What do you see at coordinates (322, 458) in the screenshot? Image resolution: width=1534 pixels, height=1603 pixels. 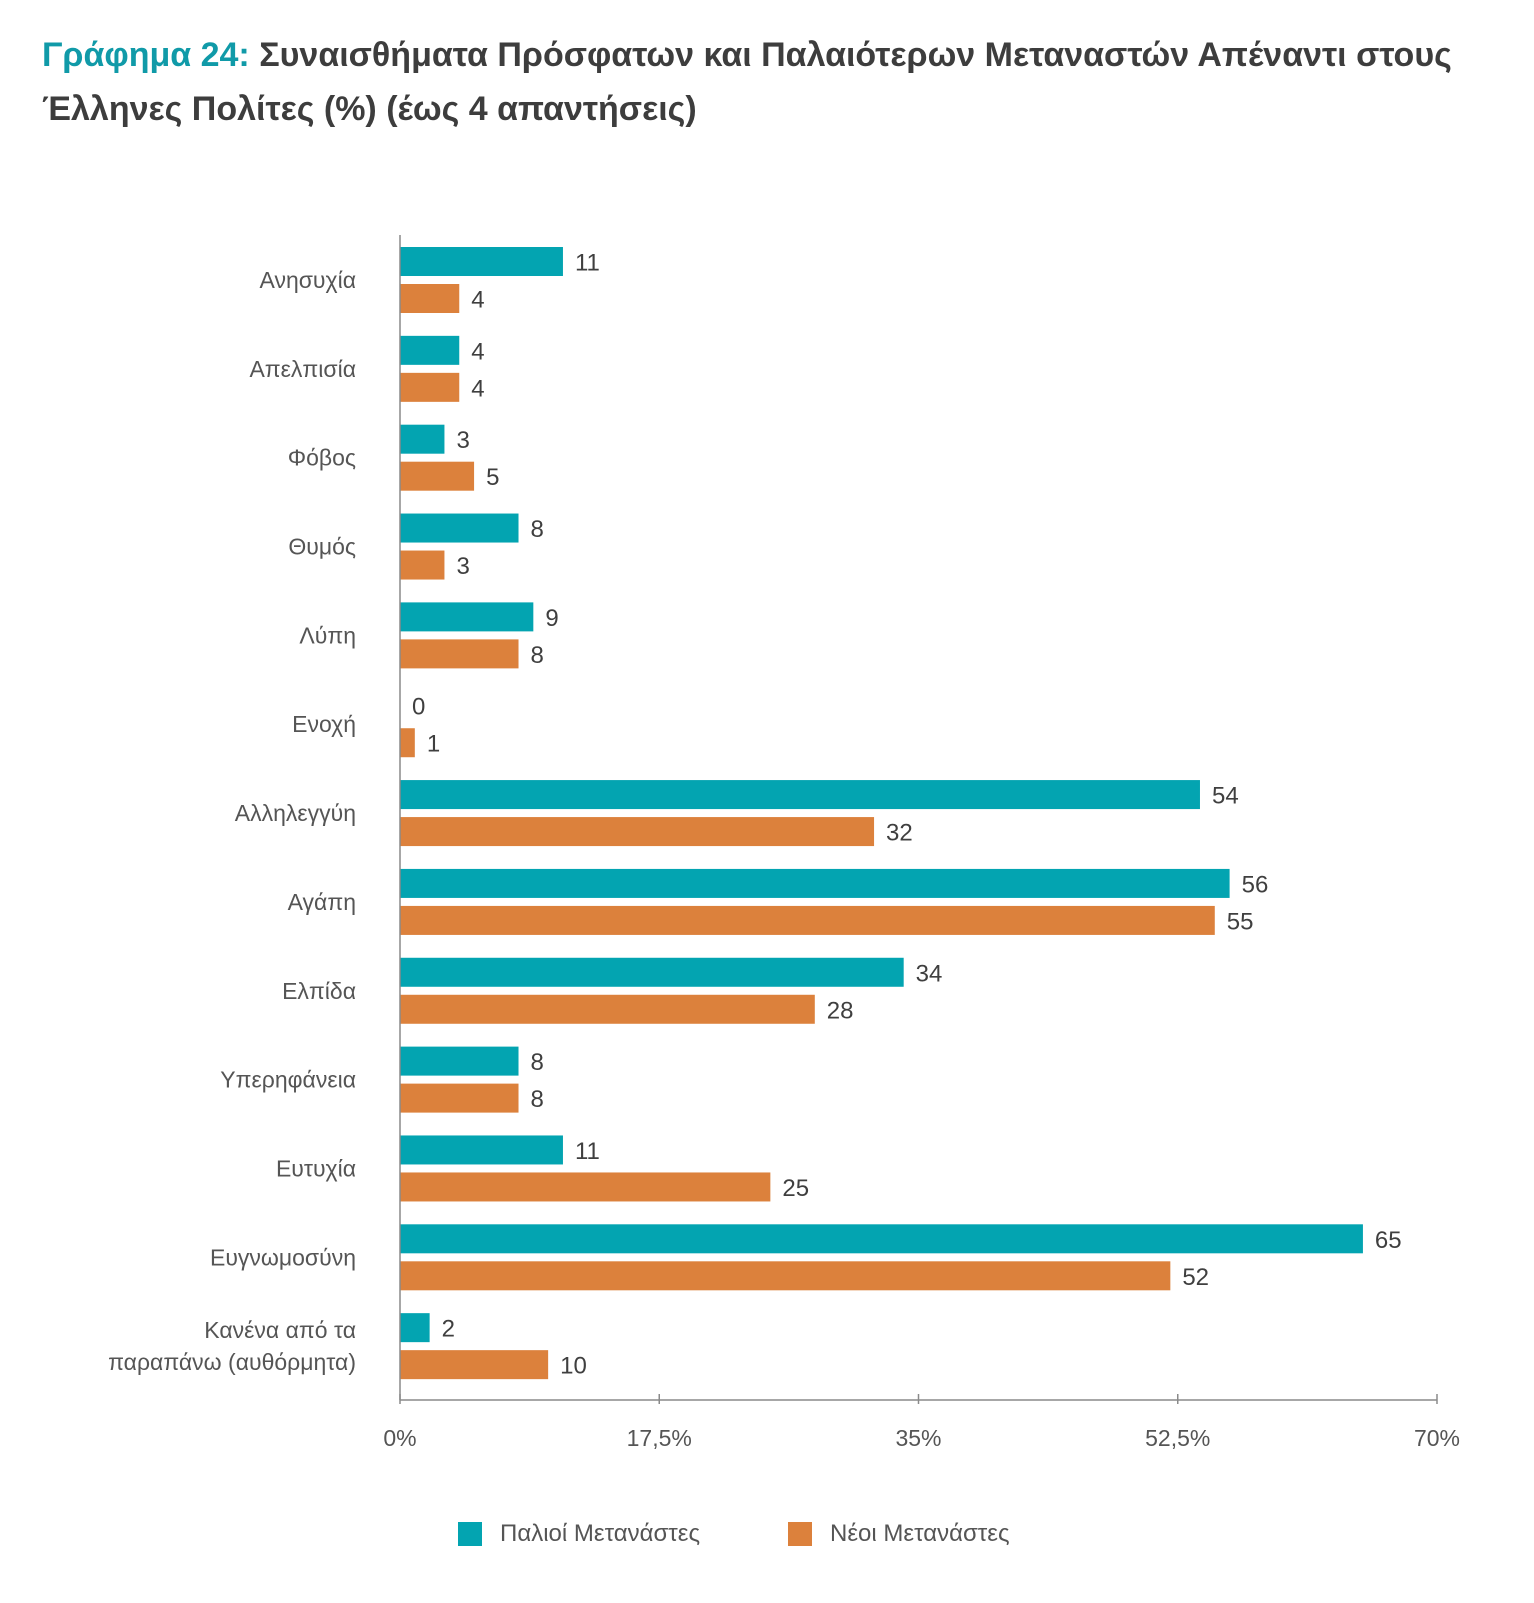 I see `category-label: Φόβος` at bounding box center [322, 458].